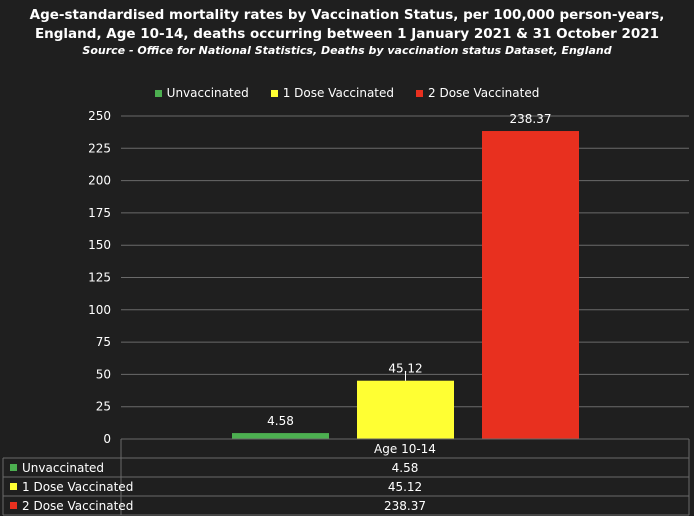  Describe the element at coordinates (405, 506) in the screenshot. I see `table-row-value-3: 238.37` at that location.